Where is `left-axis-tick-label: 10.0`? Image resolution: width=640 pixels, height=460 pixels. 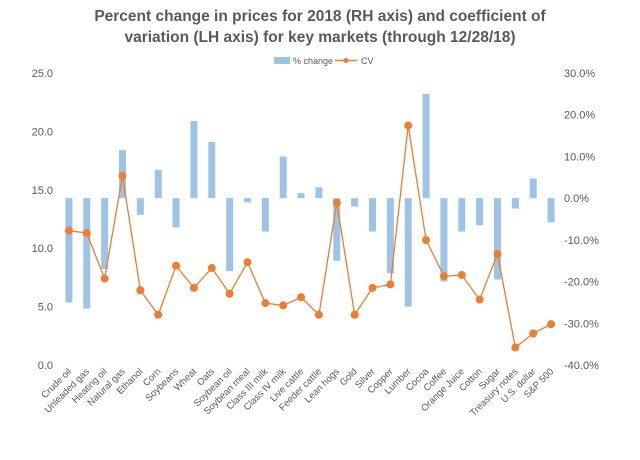 left-axis-tick-label: 10.0 is located at coordinates (42, 249).